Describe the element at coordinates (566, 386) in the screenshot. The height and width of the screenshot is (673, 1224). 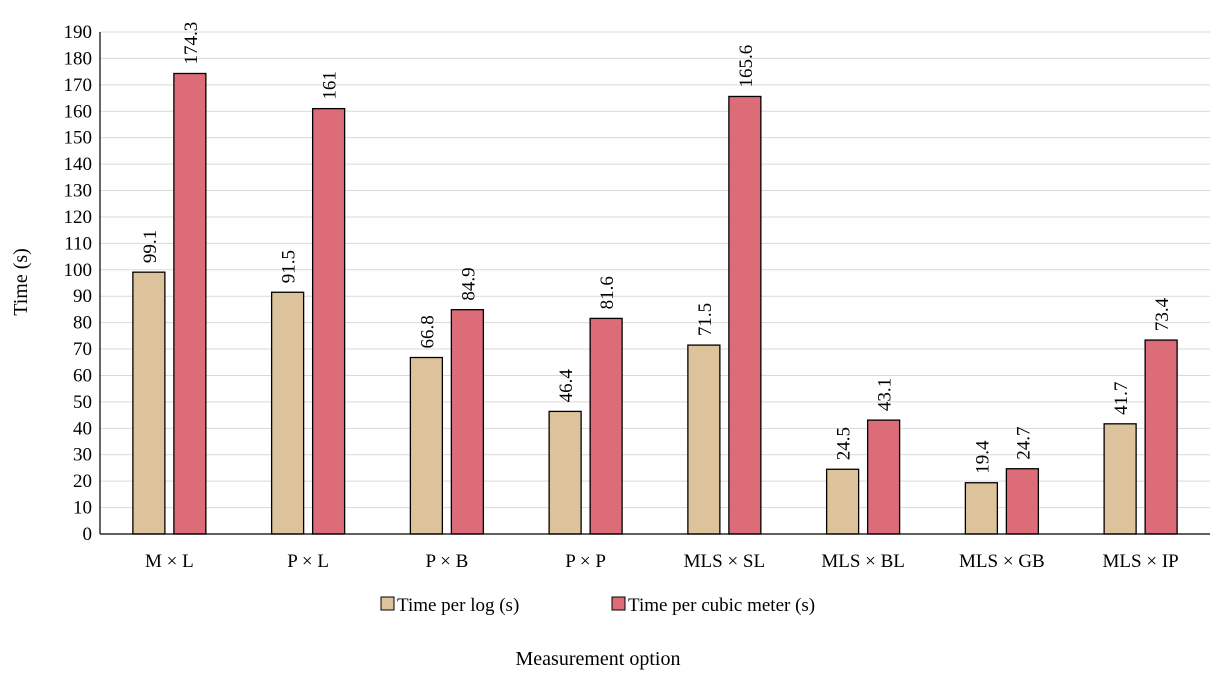
I see `data-label: 46.4` at that location.